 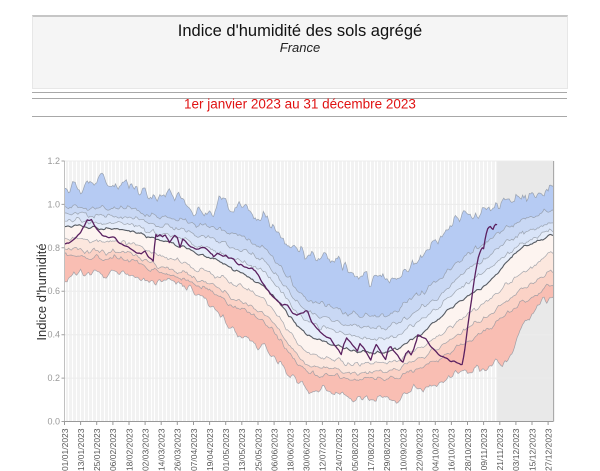 What do you see at coordinates (53, 422) in the screenshot?
I see `svg-text: 0.0` at bounding box center [53, 422].